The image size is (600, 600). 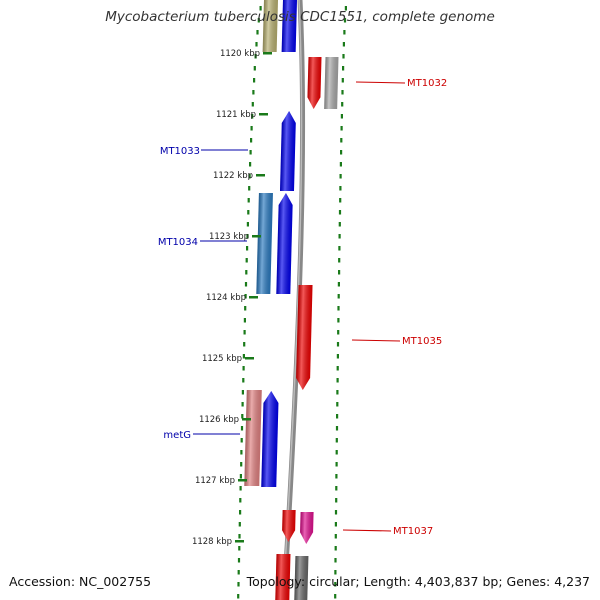 I want to click on gene-metg, so click(x=270, y=439).